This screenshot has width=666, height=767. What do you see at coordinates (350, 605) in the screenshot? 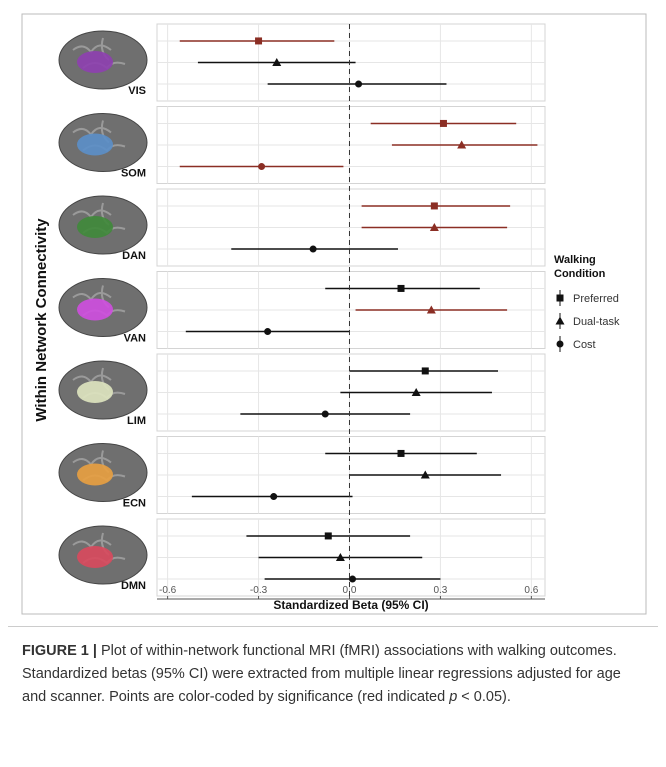
I see `x-axis-label: Standardized Beta (95% CI)` at bounding box center [350, 605].